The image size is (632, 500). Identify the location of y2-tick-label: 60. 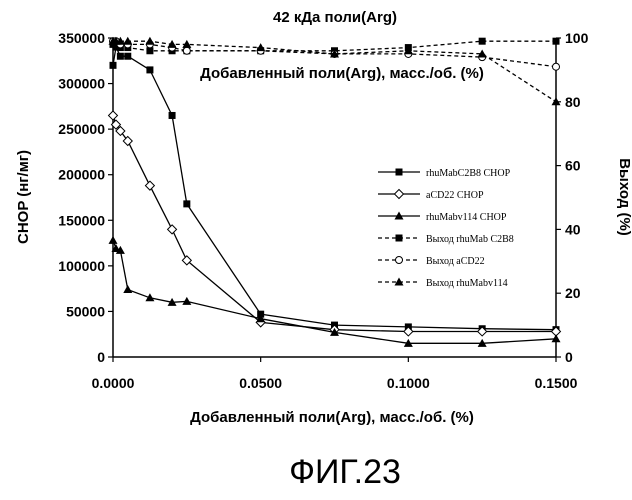
(573, 166).